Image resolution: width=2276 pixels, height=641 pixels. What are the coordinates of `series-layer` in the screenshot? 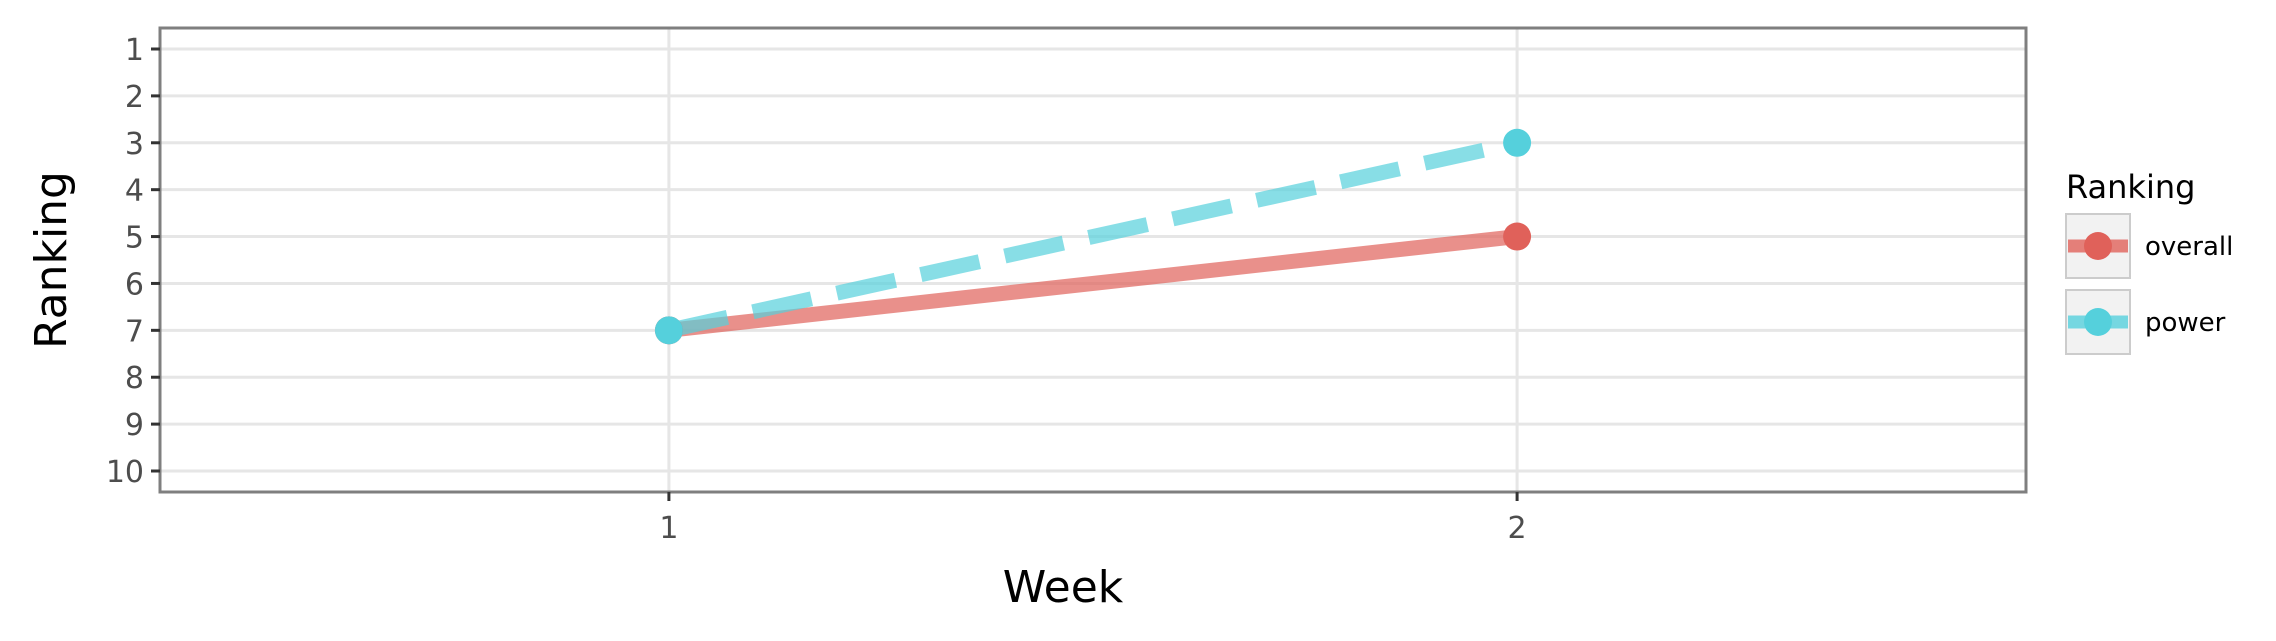 It's located at (1093, 236).